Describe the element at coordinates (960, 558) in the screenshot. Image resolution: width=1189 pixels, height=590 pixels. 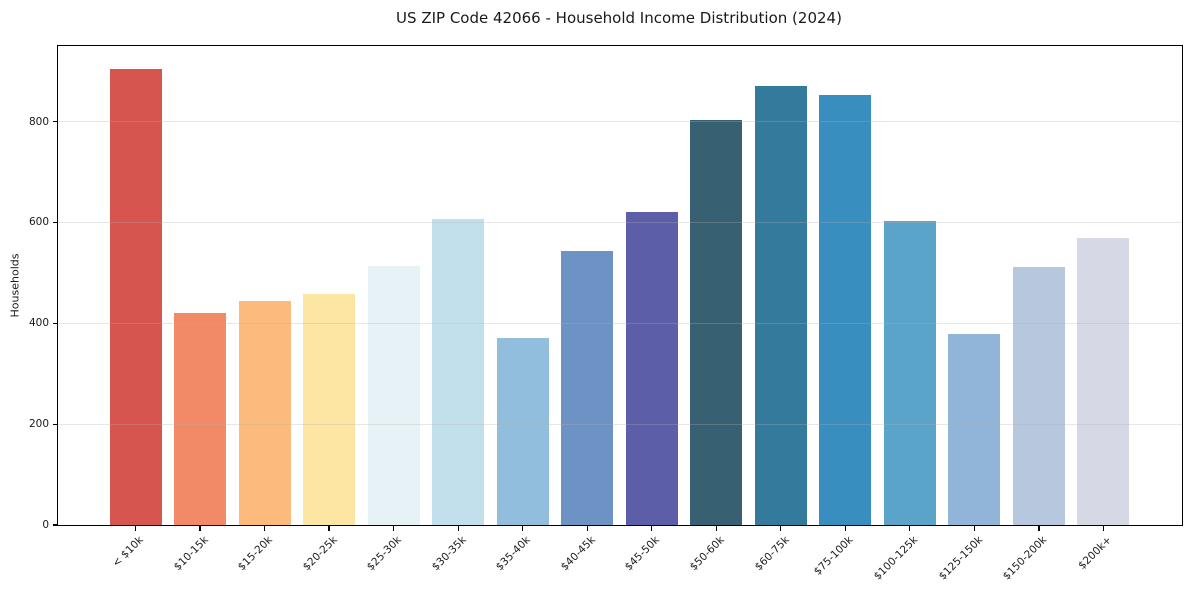
I see `x-tick-label: $125-150k` at that location.